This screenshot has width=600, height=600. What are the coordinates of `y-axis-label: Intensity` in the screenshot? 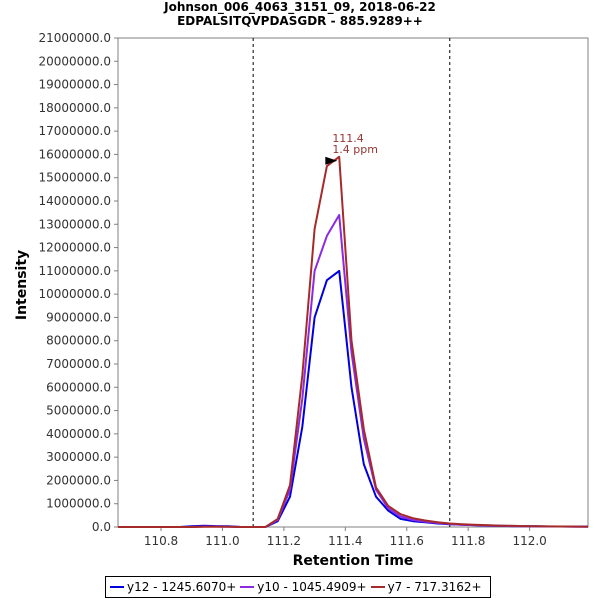 It's located at (22, 285).